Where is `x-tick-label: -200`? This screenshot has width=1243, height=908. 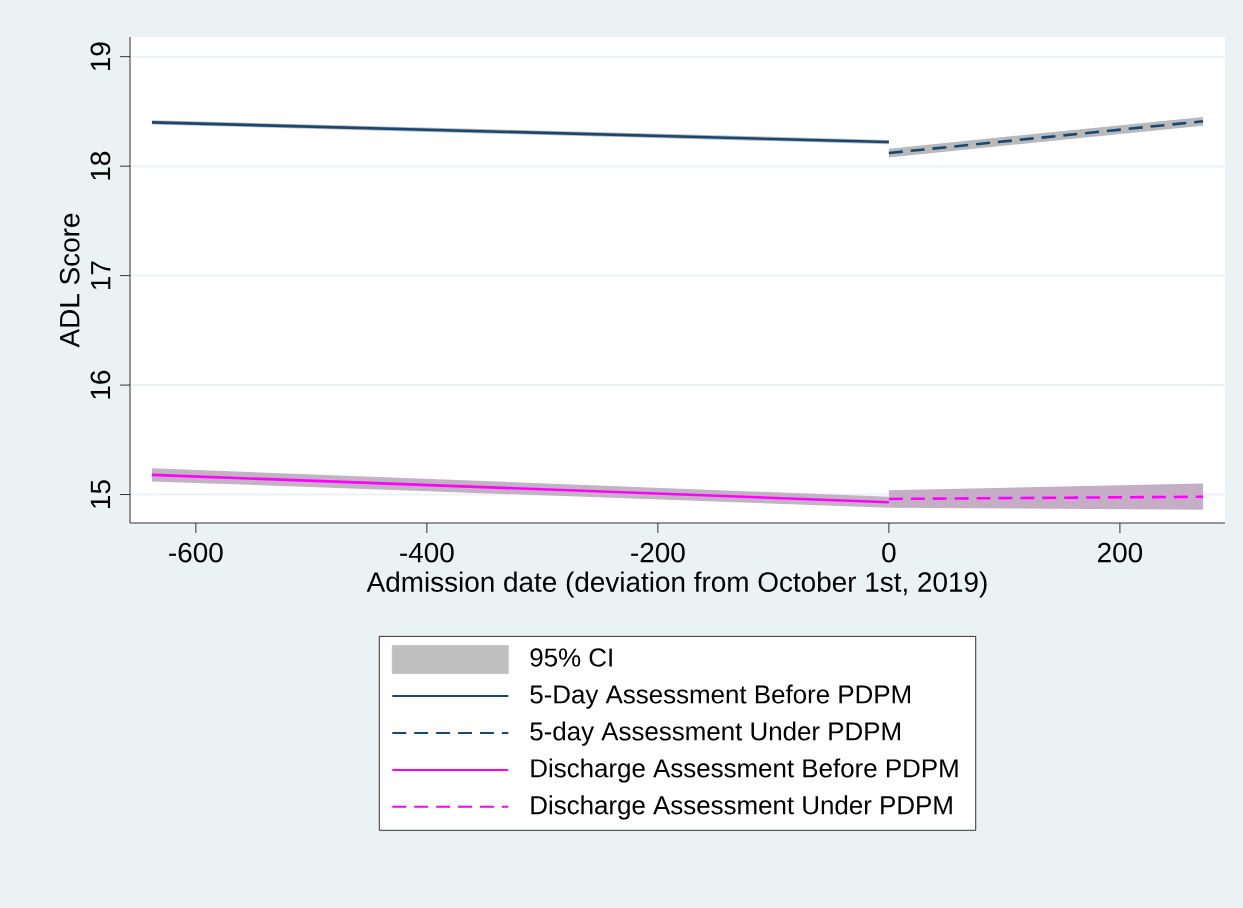
x-tick-label: -200 is located at coordinates (658, 552).